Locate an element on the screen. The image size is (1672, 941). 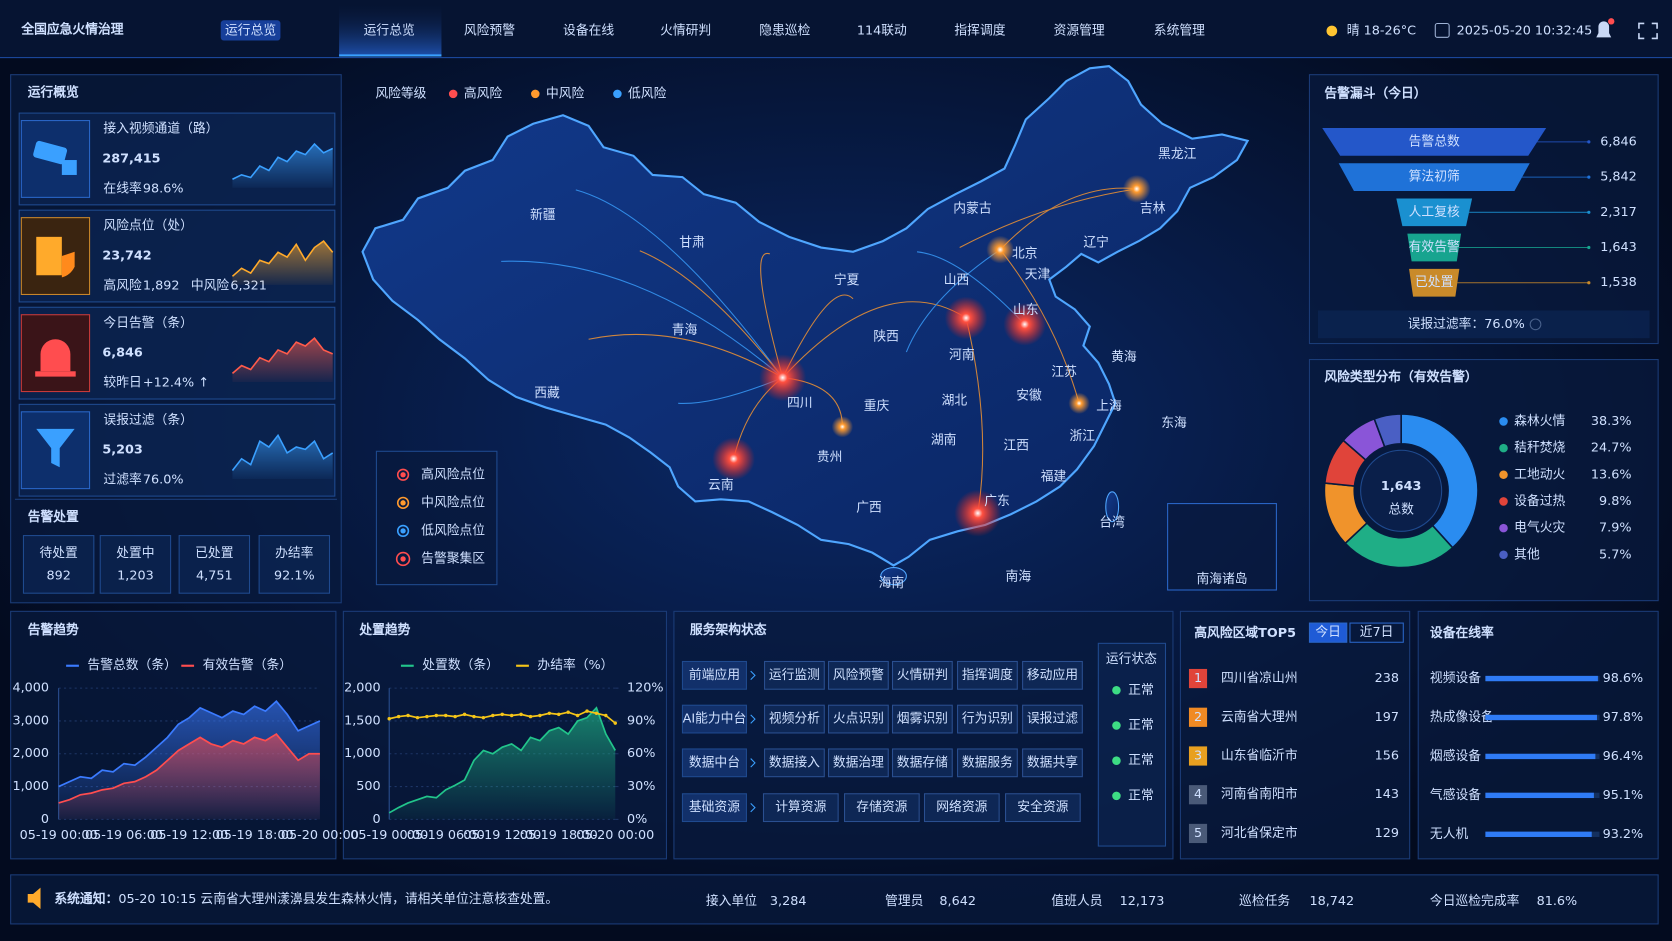
kpi-sub-label: 过滤率 is located at coordinates (122, 480).